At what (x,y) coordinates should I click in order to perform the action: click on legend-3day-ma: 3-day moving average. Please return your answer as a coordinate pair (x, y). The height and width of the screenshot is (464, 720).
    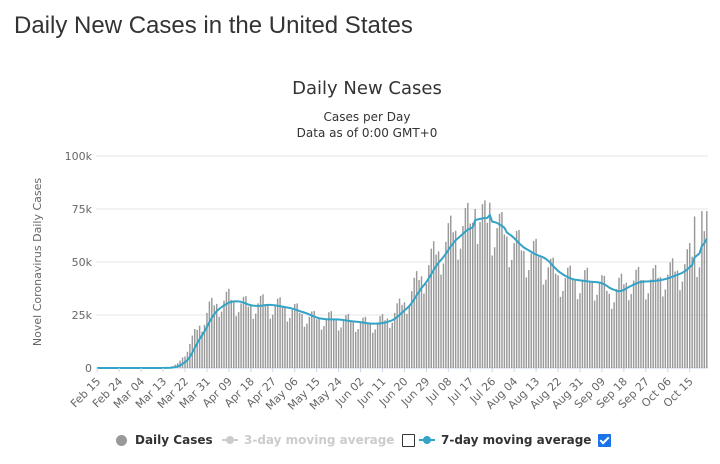
    Looking at the image, I should click on (308, 440).